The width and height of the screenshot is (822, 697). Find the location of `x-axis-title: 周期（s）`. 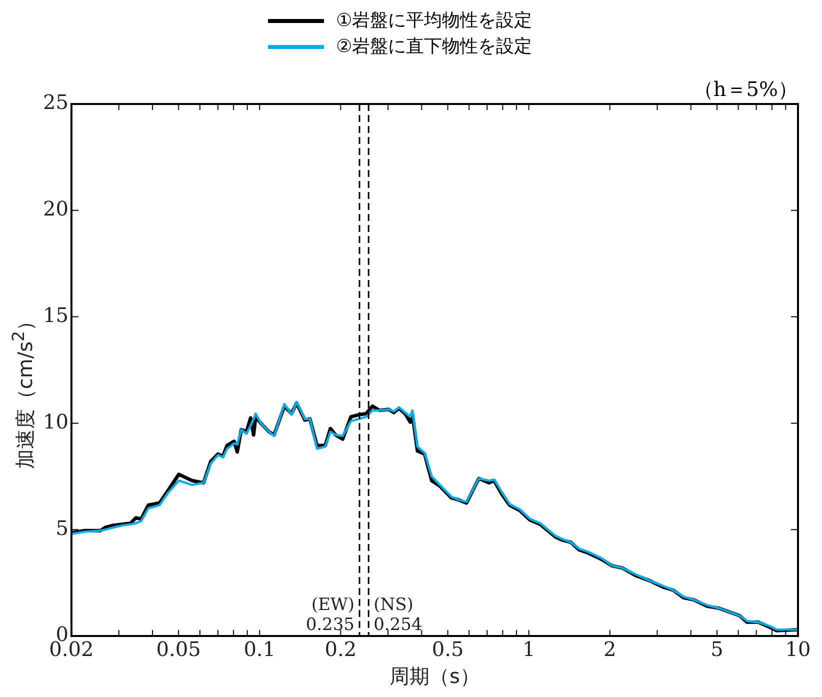

x-axis-title: 周期（s） is located at coordinates (435, 676).